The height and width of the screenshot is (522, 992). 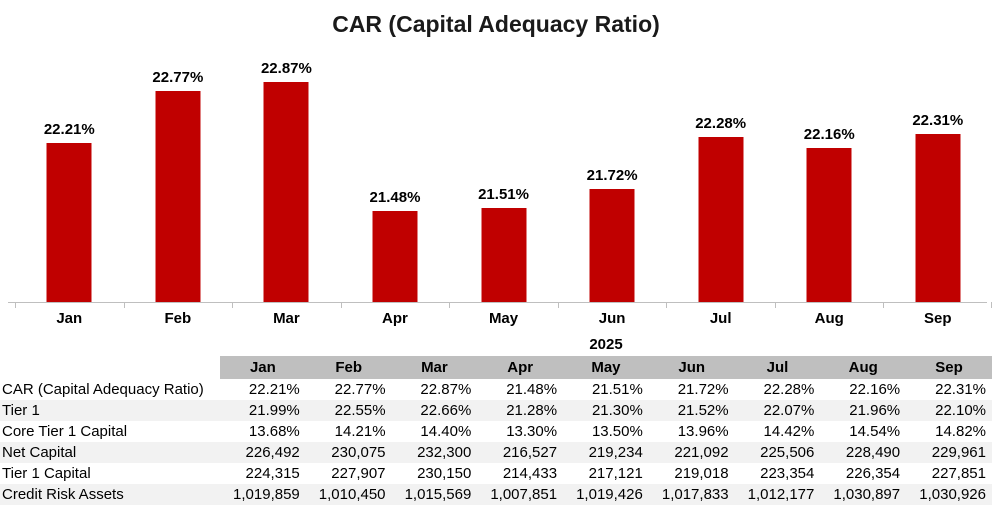 I want to click on bar-slot-aug: 22.16%, so click(x=829, y=179).